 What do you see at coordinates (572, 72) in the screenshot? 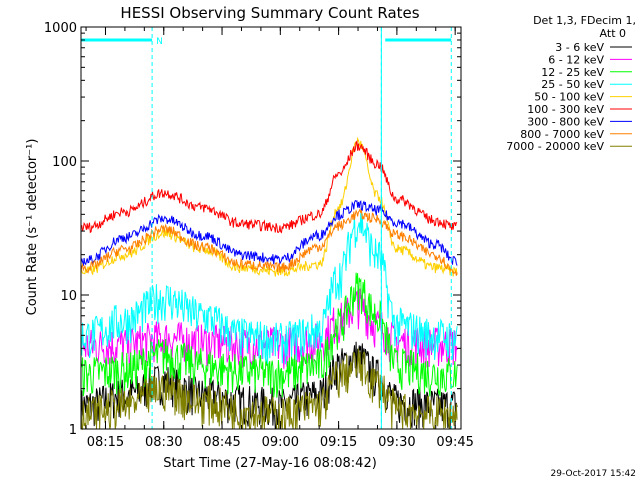
I see `legend-entry-label: 12 - 25 keV` at bounding box center [572, 72].